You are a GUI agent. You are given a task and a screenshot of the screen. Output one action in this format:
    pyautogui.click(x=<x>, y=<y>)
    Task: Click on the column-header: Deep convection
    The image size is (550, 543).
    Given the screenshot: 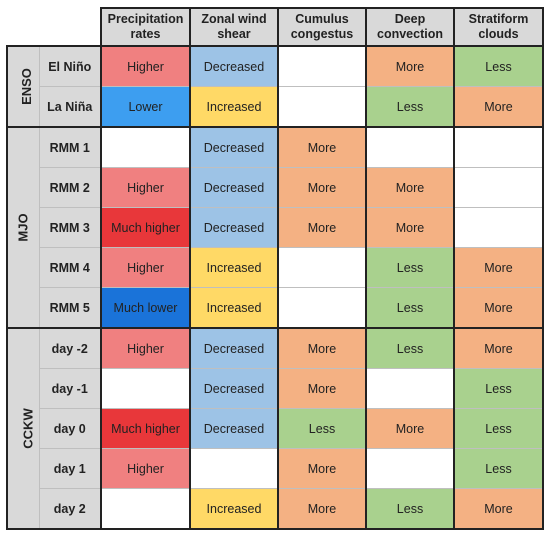 What is the action you would take?
    pyautogui.click(x=410, y=27)
    